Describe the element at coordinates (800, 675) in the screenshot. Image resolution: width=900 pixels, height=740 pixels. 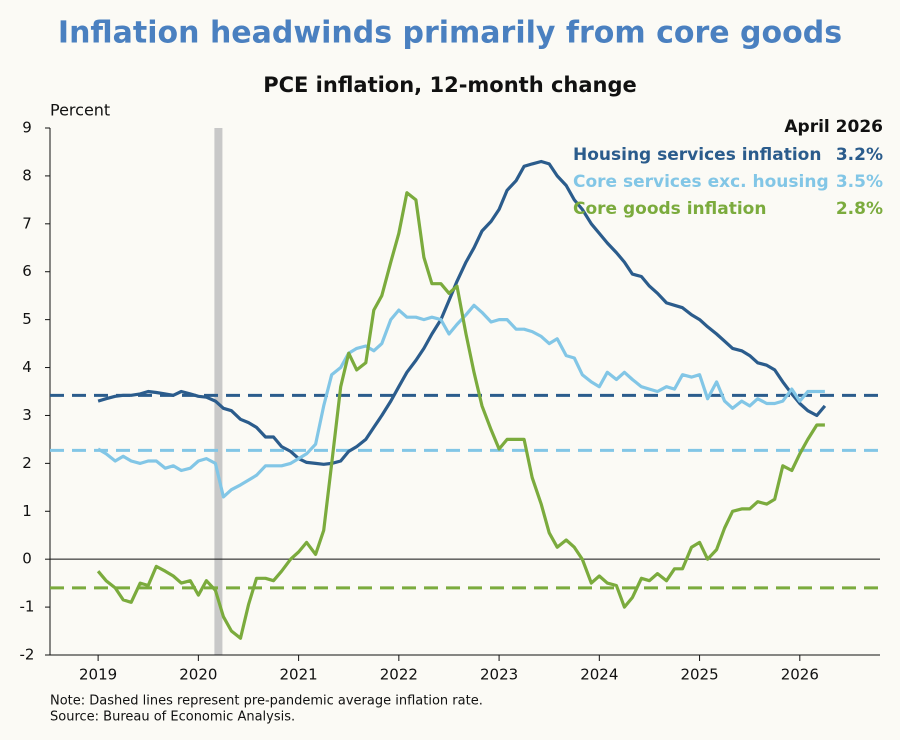
I see `x-tick-label: 2026` at that location.